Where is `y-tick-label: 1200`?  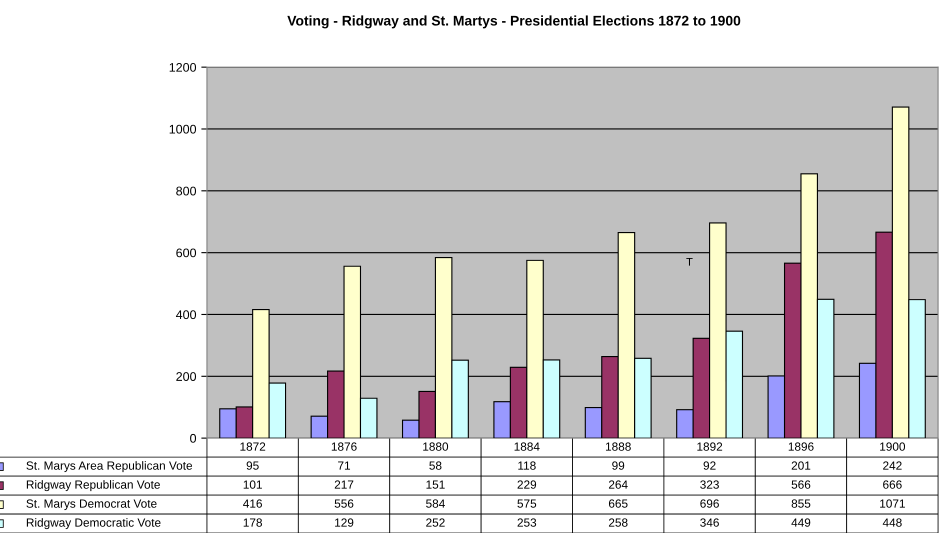
y-tick-label: 1200 is located at coordinates (183, 67).